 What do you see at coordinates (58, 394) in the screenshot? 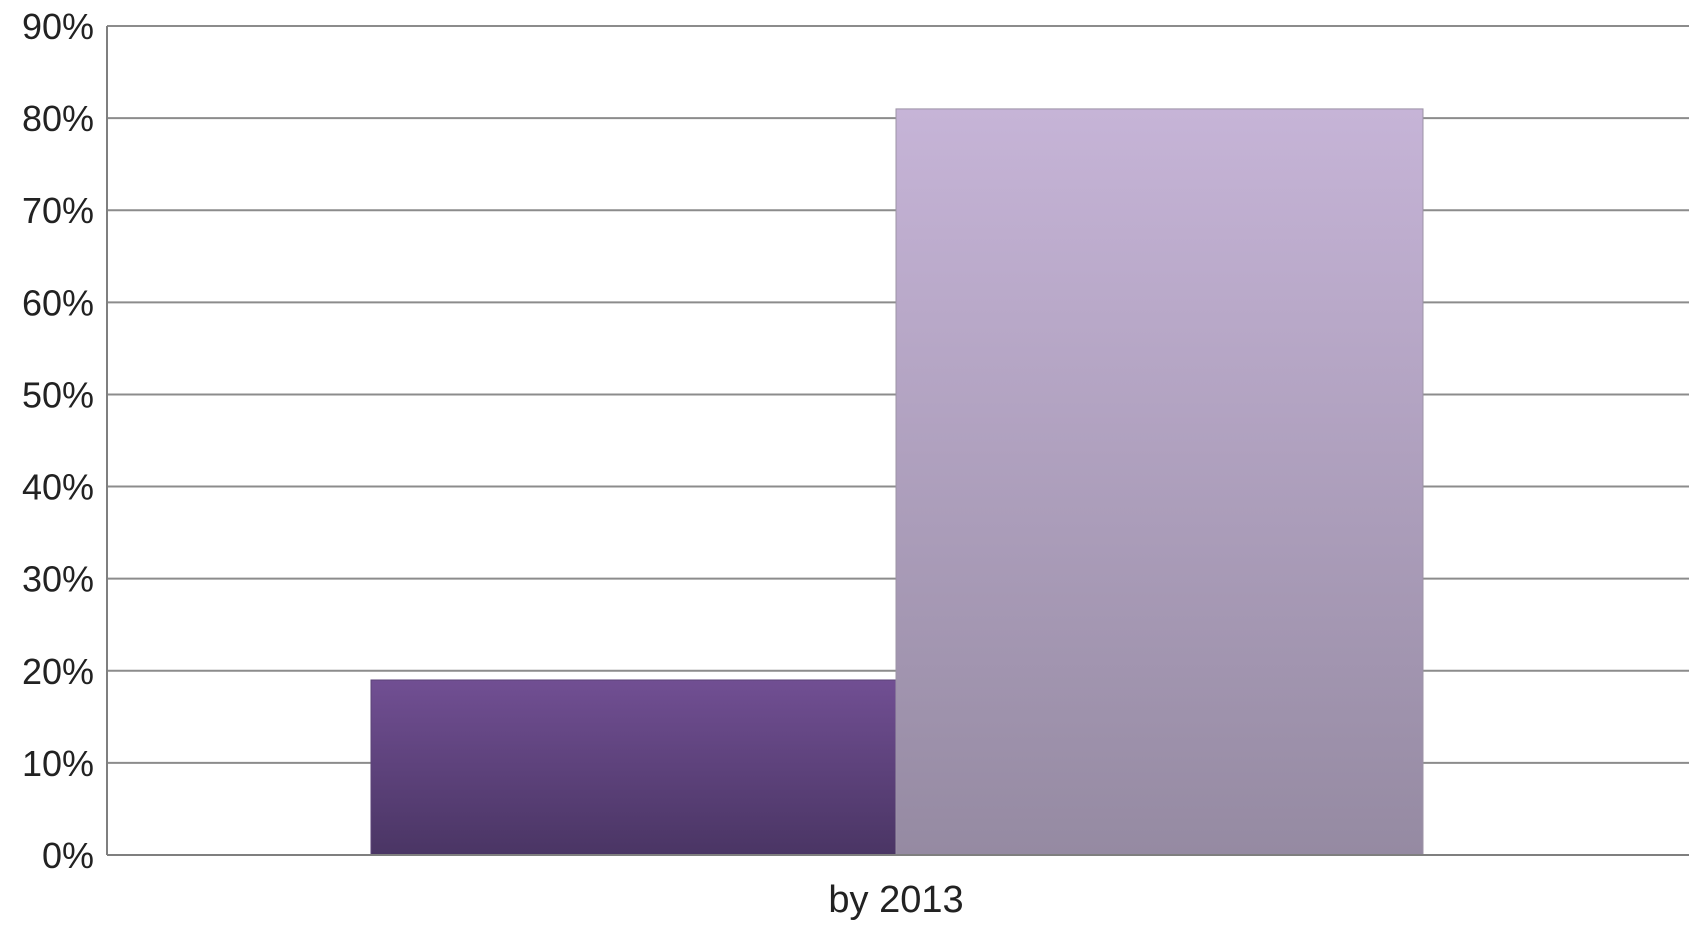
I see `y-tick-label: 50%` at bounding box center [58, 394].